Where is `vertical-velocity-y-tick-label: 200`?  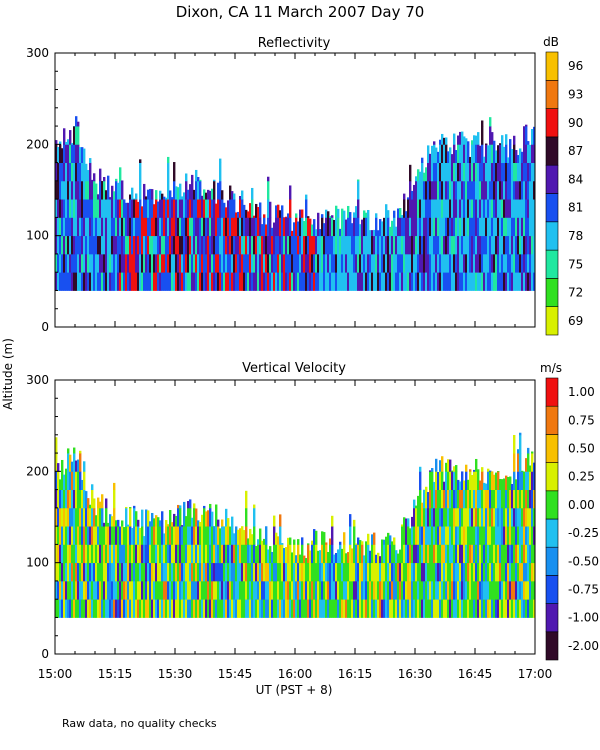
vertical-velocity-y-tick-label: 200 is located at coordinates (37, 471).